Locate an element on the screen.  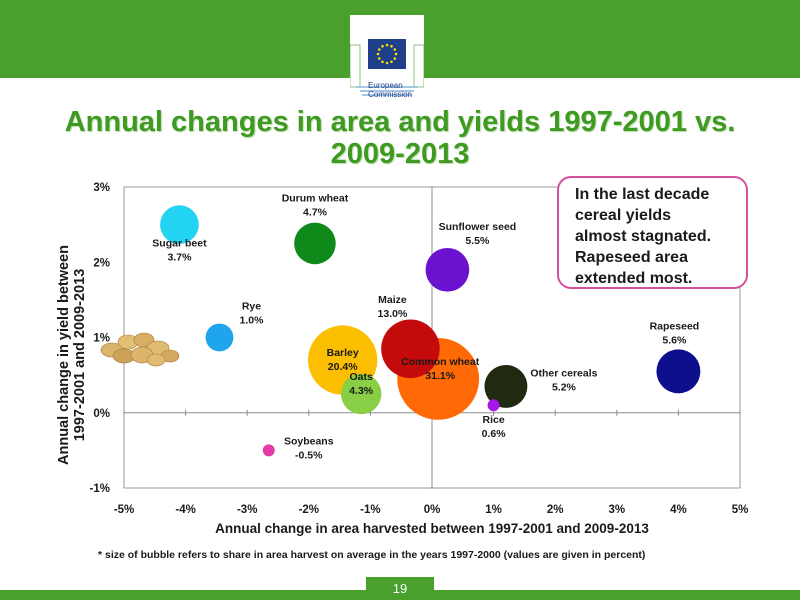
bubble-share-label: 20.4% is located at coordinates (343, 367).